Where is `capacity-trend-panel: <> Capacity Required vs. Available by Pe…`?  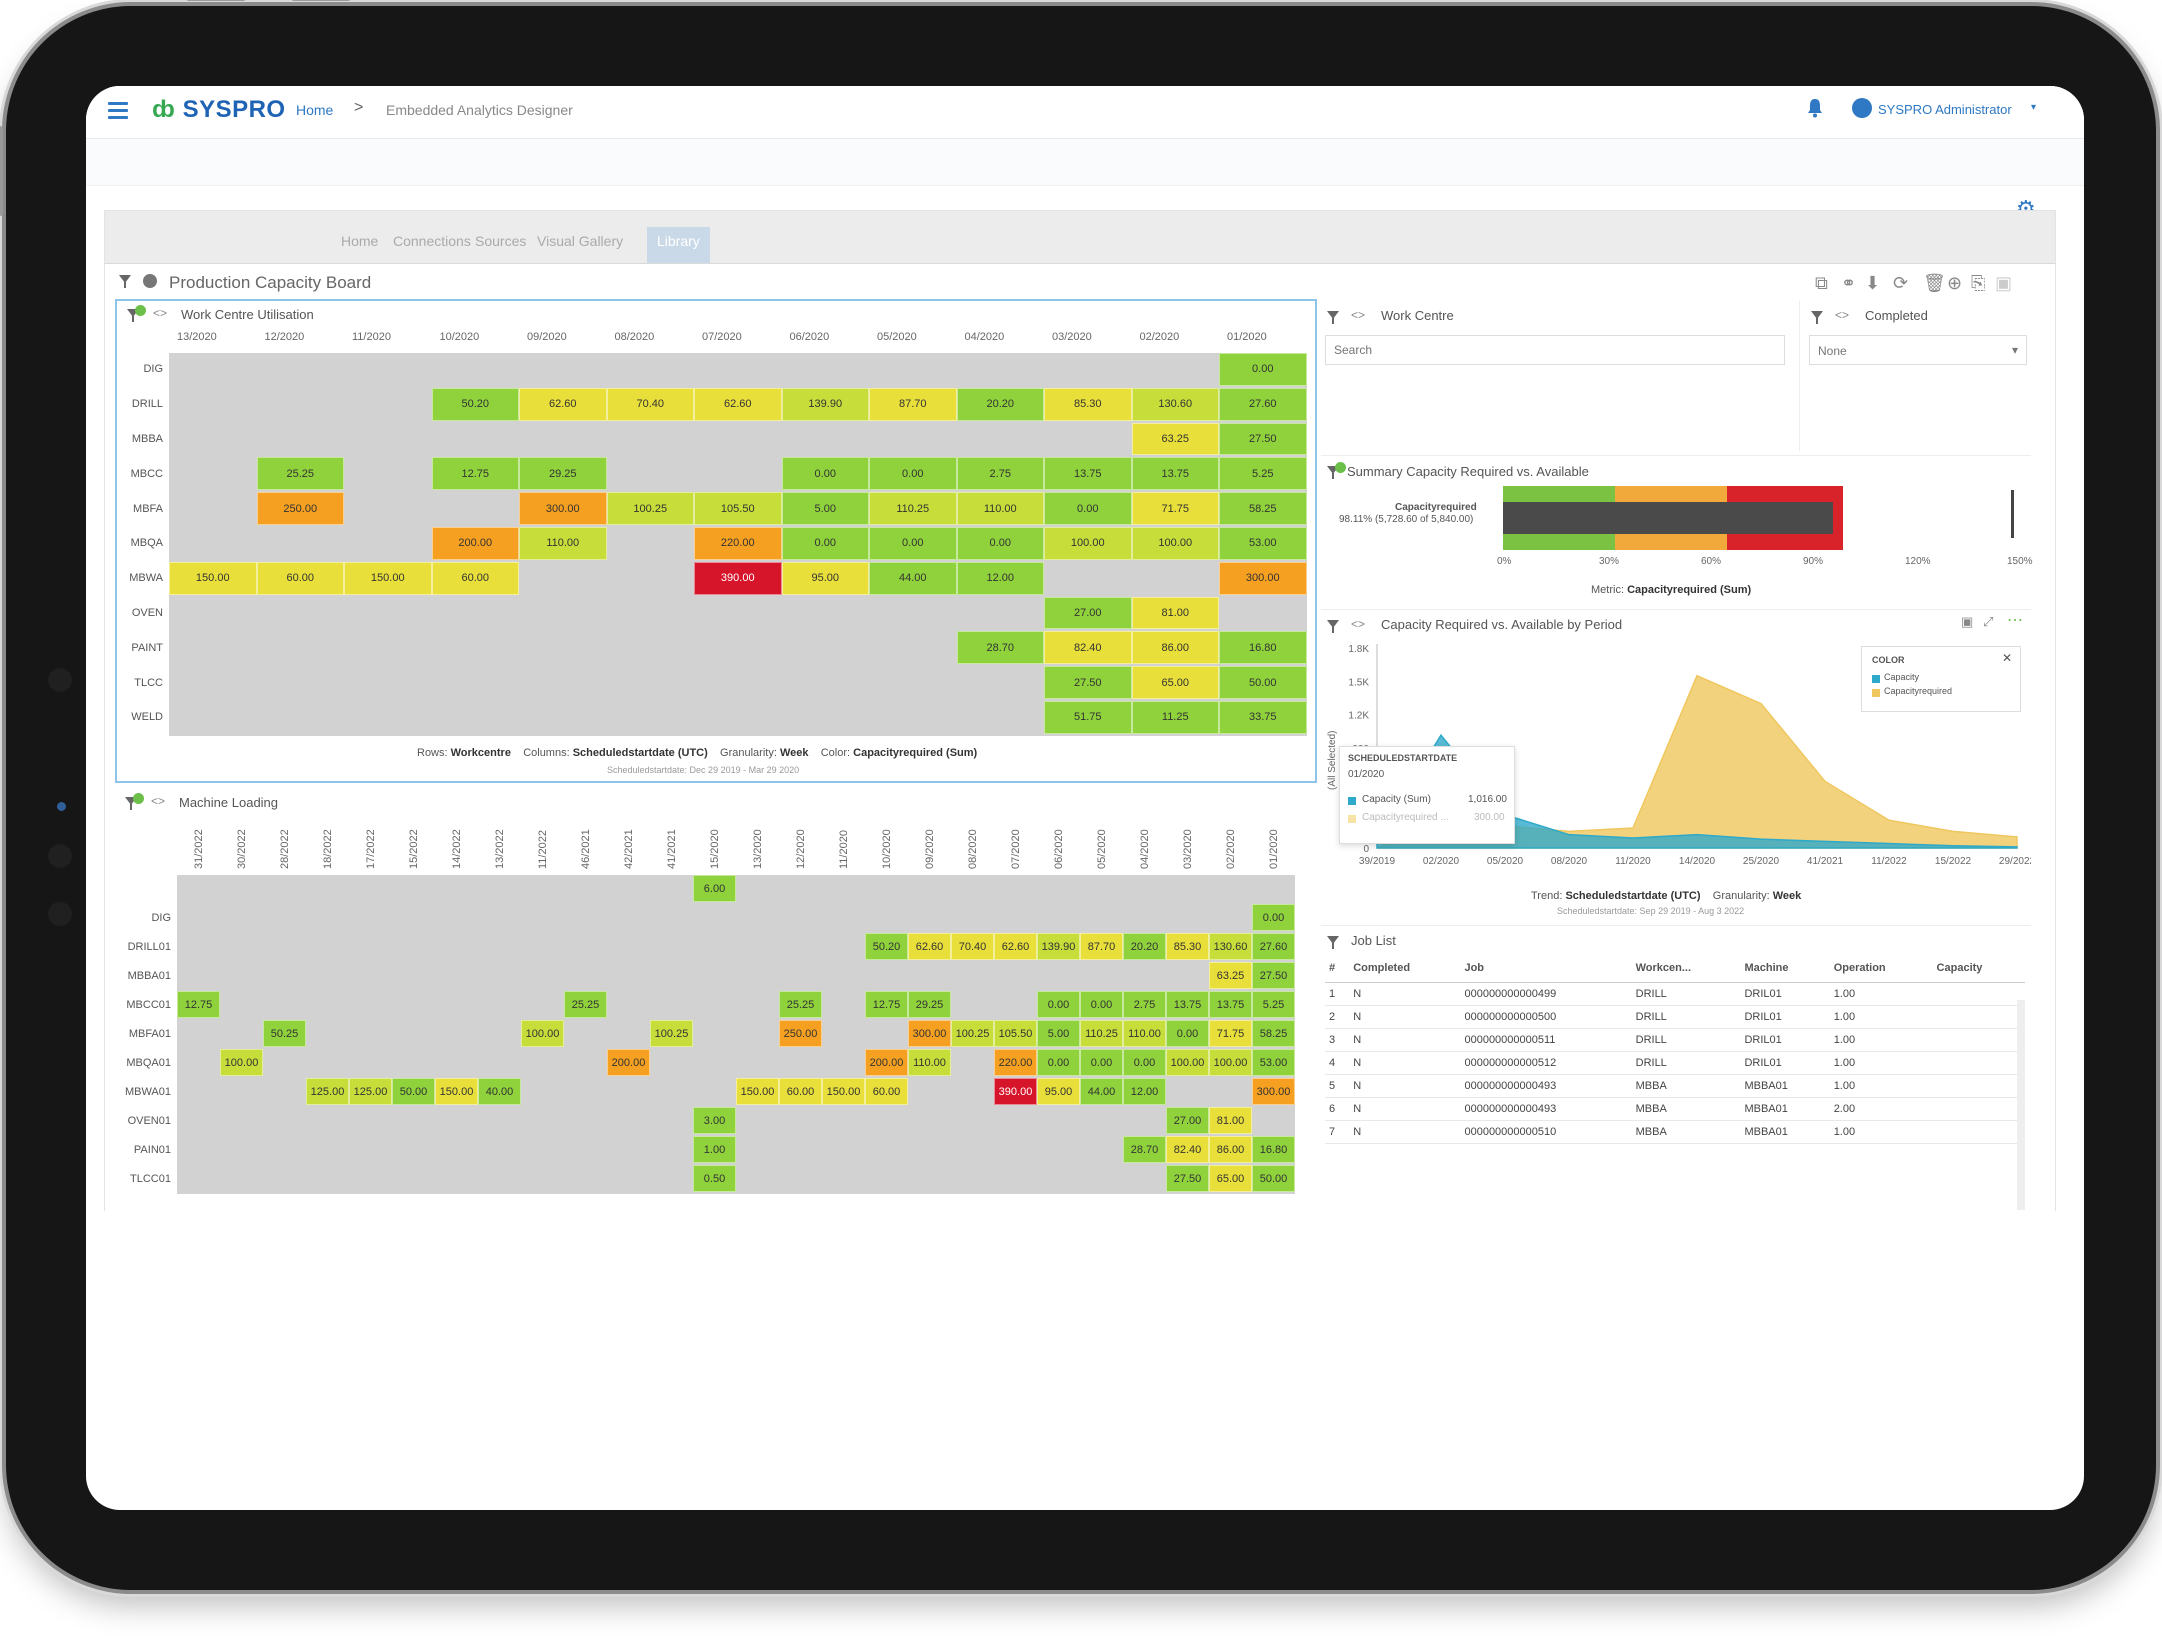
capacity-trend-panel: <> Capacity Required vs. Available by Pe… is located at coordinates (1676, 765).